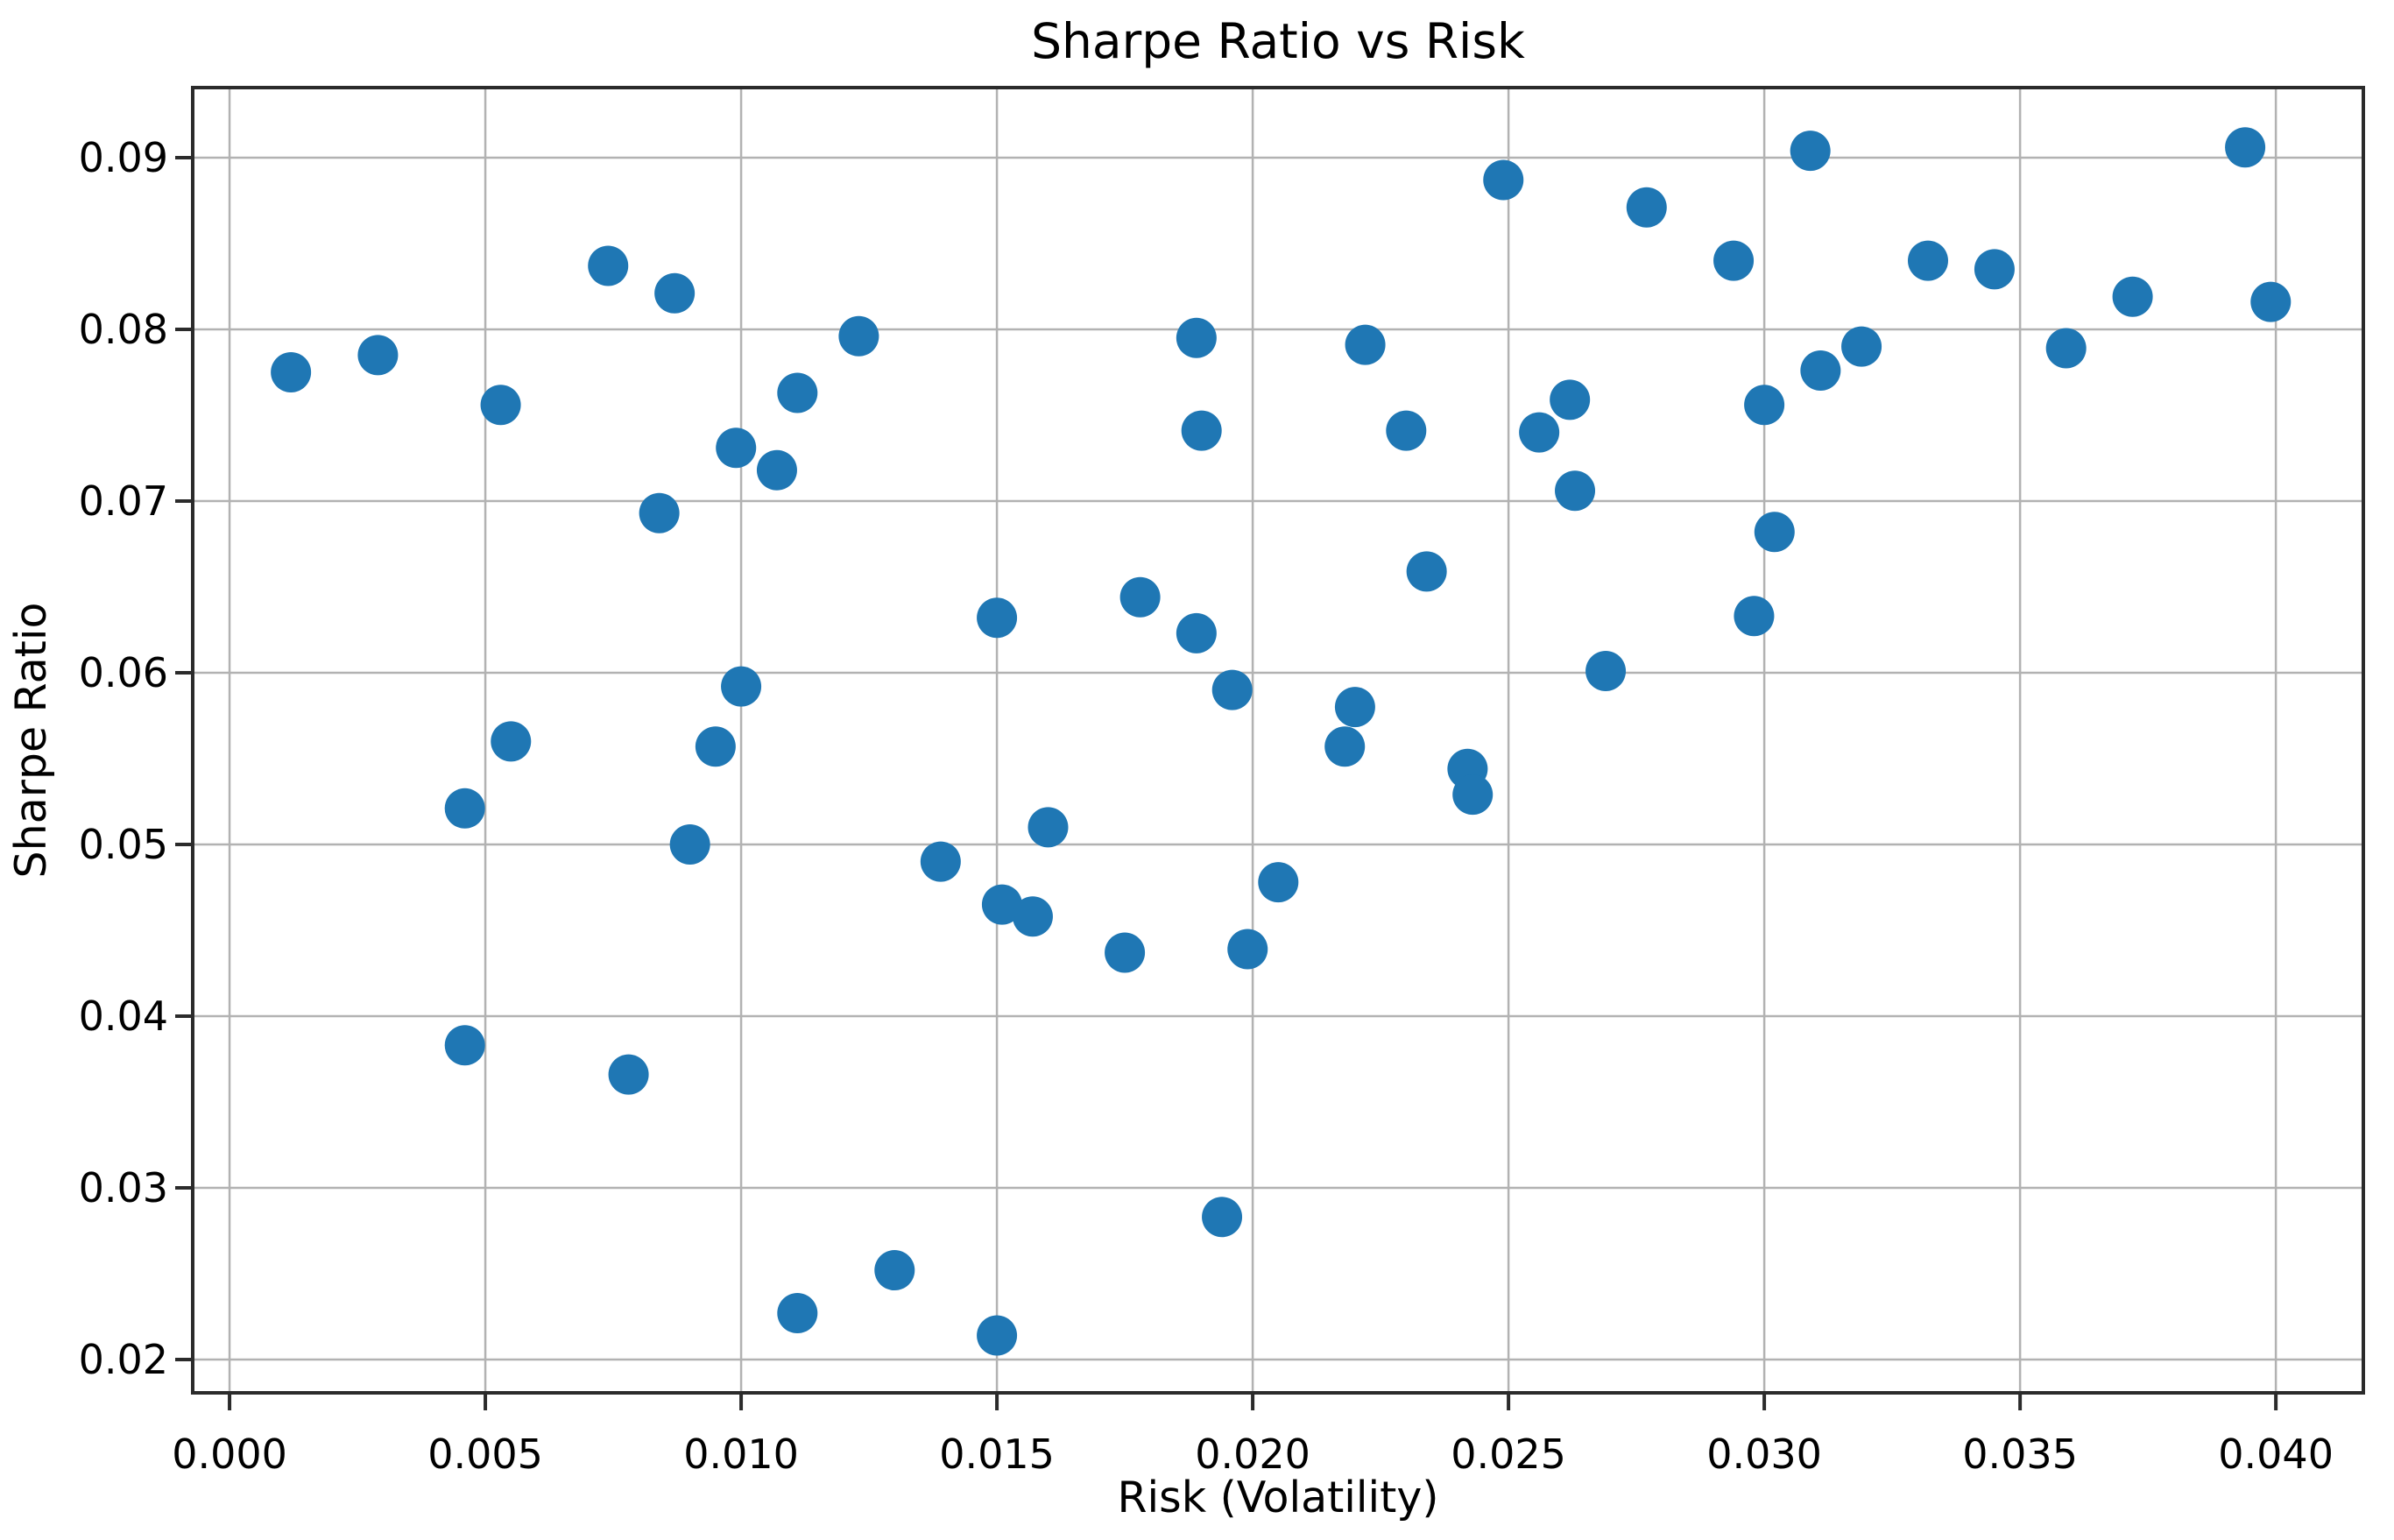  I want to click on y-tick-label: 0.06, so click(123, 673).